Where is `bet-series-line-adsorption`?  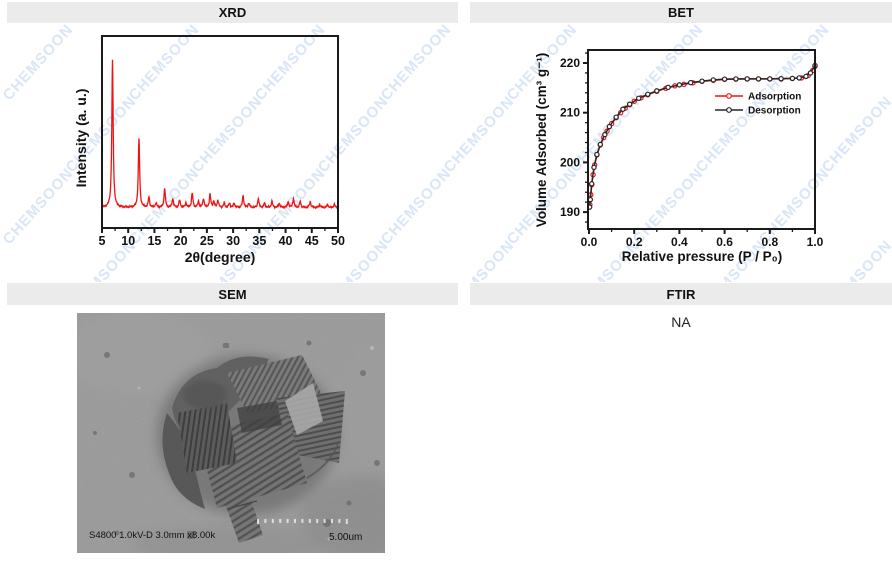 bet-series-line-adsorption is located at coordinates (702, 135).